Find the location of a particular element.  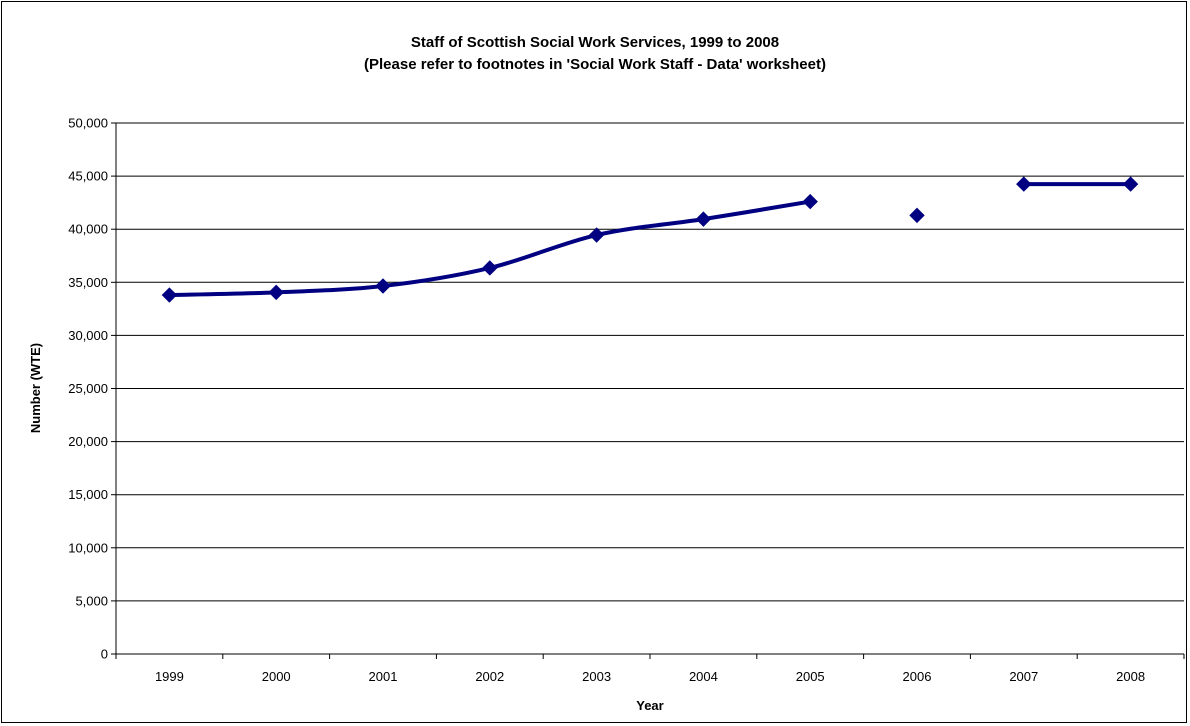

x-tick-label: 2003 is located at coordinates (596, 676).